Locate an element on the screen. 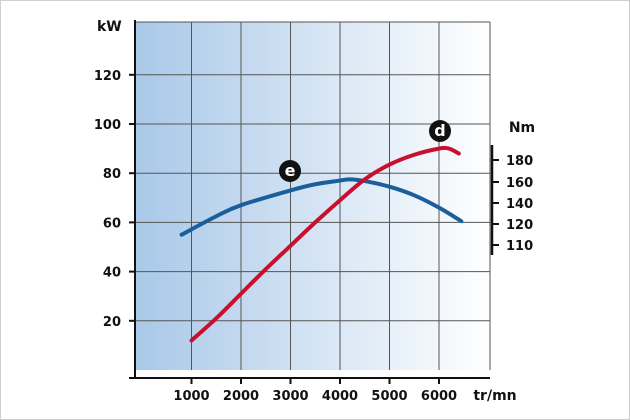  x-tick-label: 1000 is located at coordinates (191, 396).